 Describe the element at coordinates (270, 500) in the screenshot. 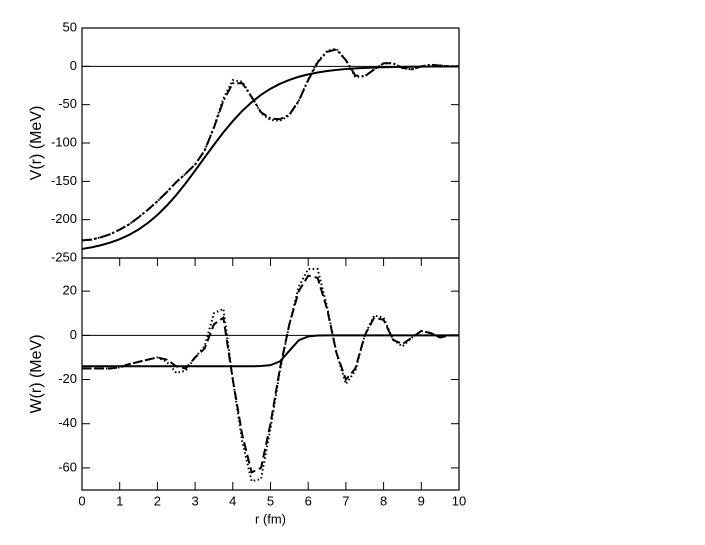

I see `x-tick-label: 5` at that location.